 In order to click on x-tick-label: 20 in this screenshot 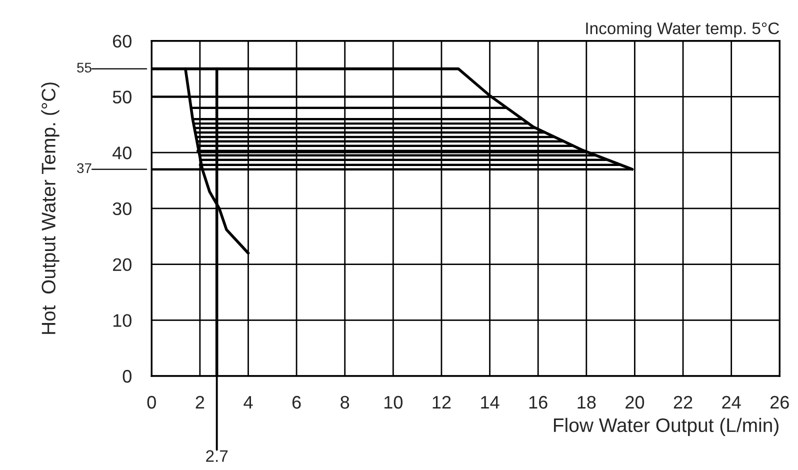, I will do `click(635, 402)`.